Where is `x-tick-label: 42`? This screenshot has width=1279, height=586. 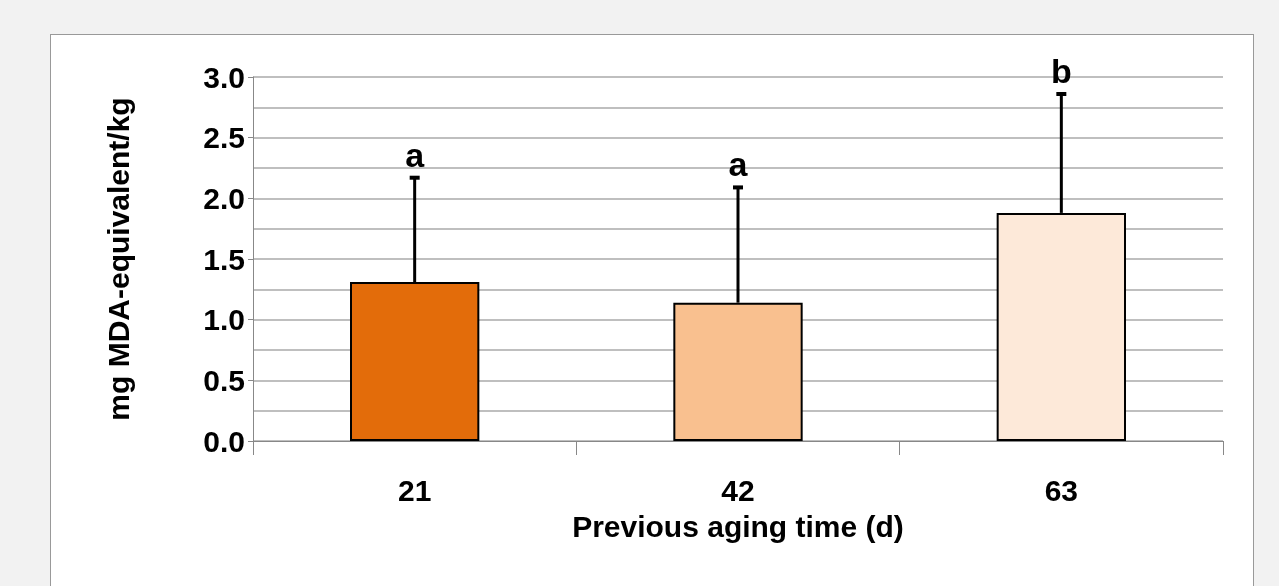
x-tick-label: 42 is located at coordinates (738, 490).